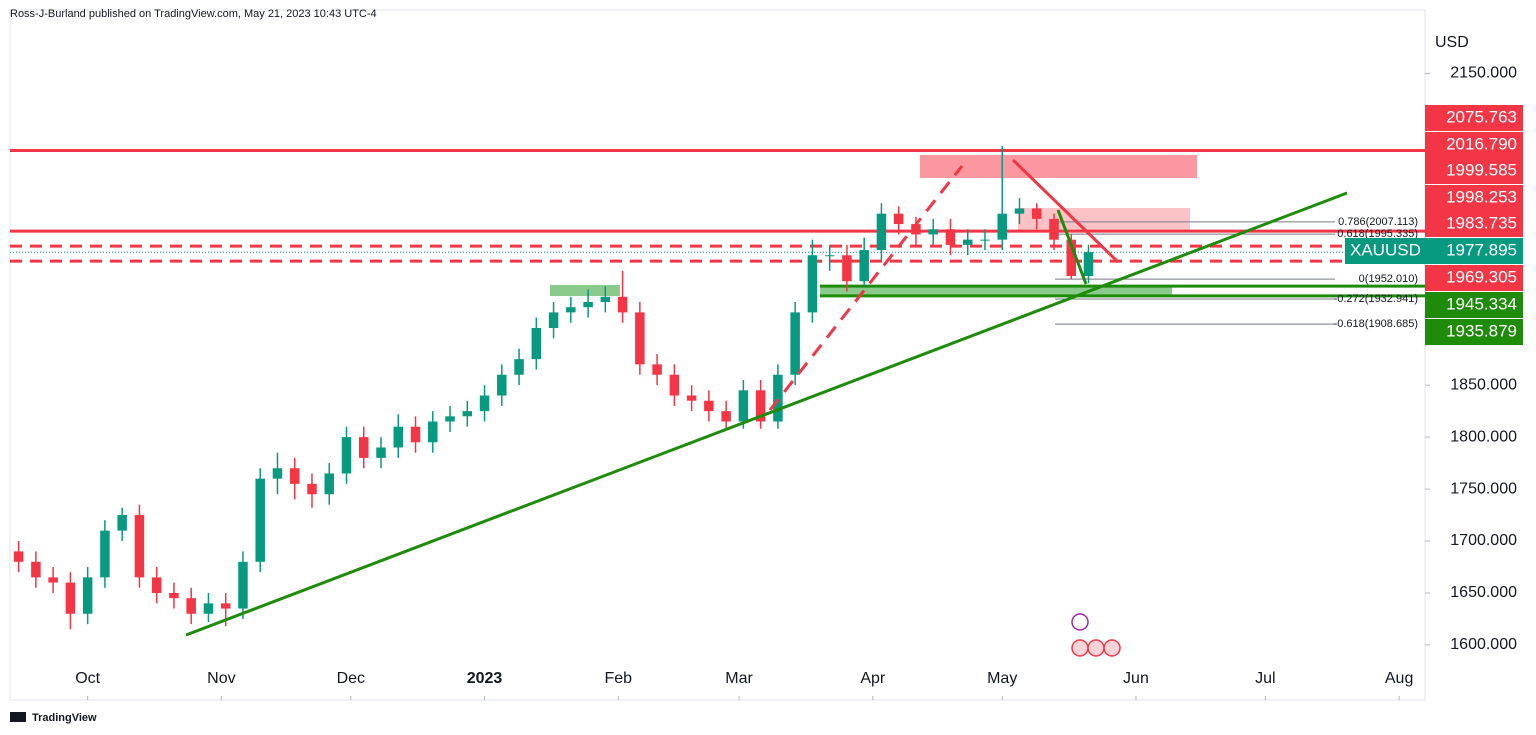  I want to click on x-tick-label: May, so click(1002, 678).